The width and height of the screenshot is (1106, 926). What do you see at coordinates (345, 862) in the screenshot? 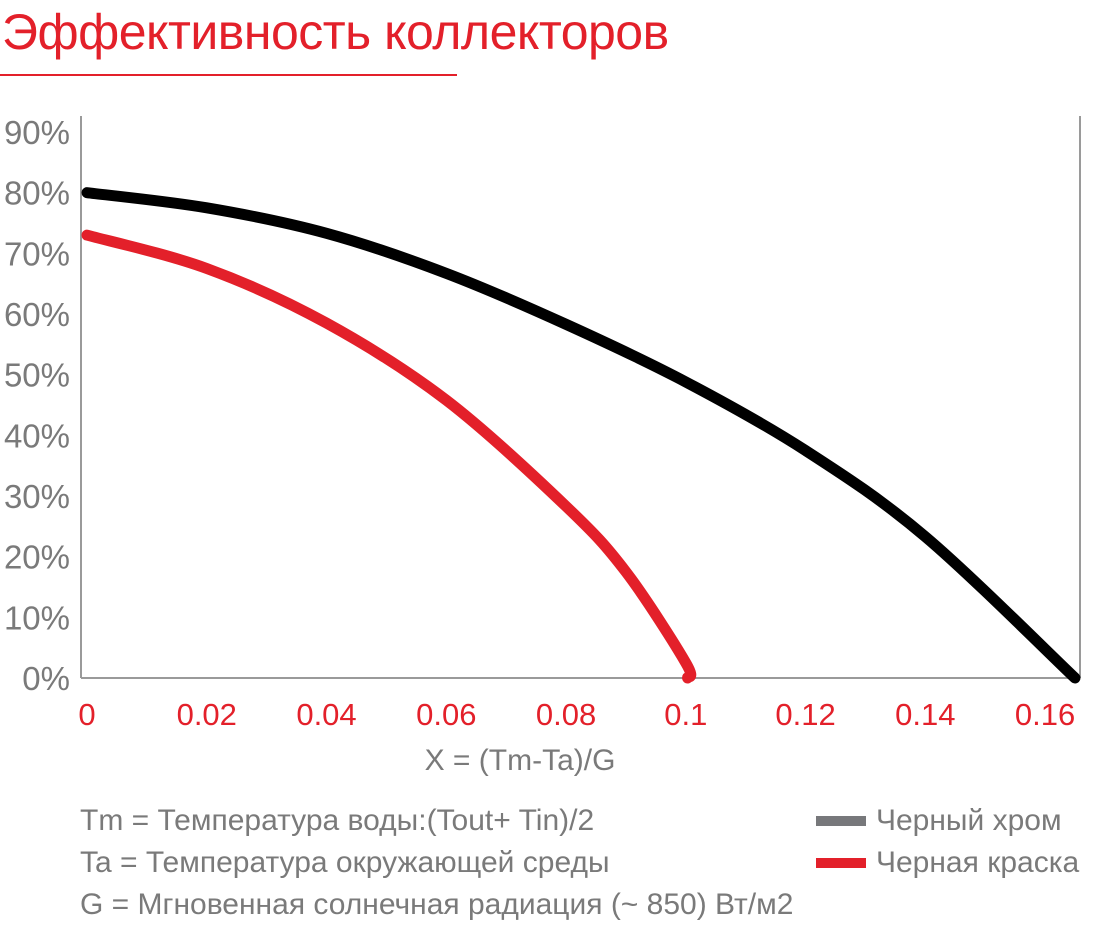
I see `note-ta: Ta = Температура окружающей среды` at bounding box center [345, 862].